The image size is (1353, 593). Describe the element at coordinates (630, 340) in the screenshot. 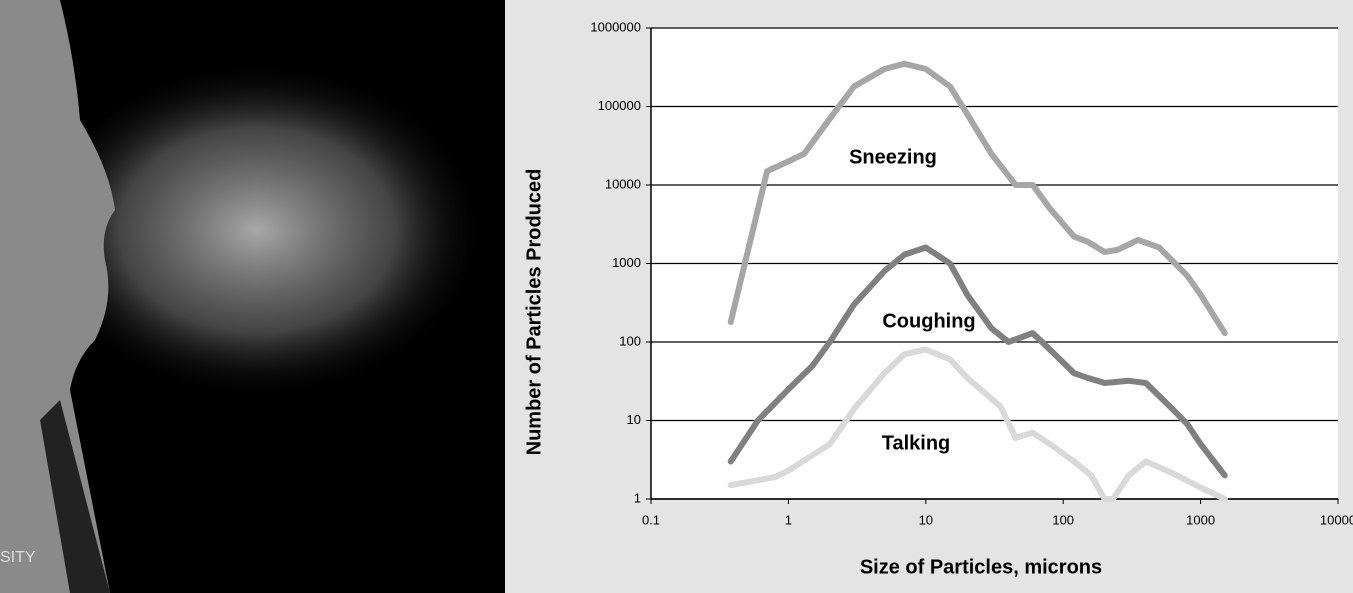

I see `y-tick-label: 100` at that location.